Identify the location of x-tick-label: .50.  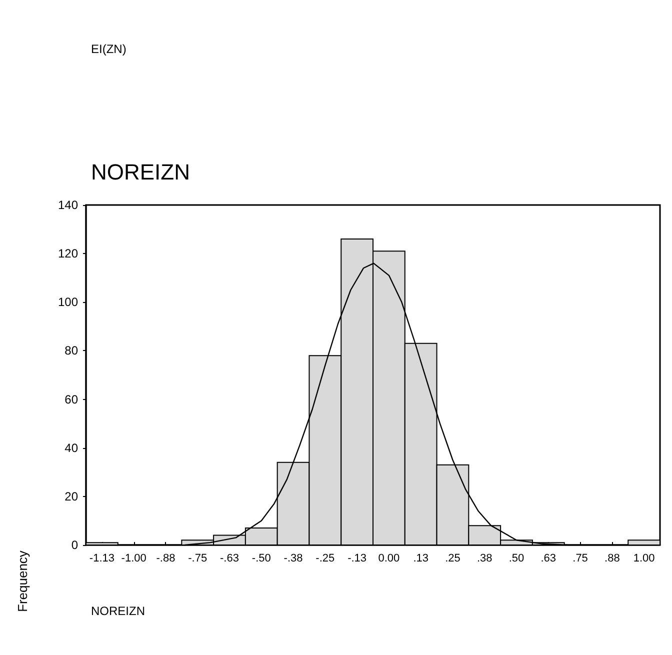
(516, 558).